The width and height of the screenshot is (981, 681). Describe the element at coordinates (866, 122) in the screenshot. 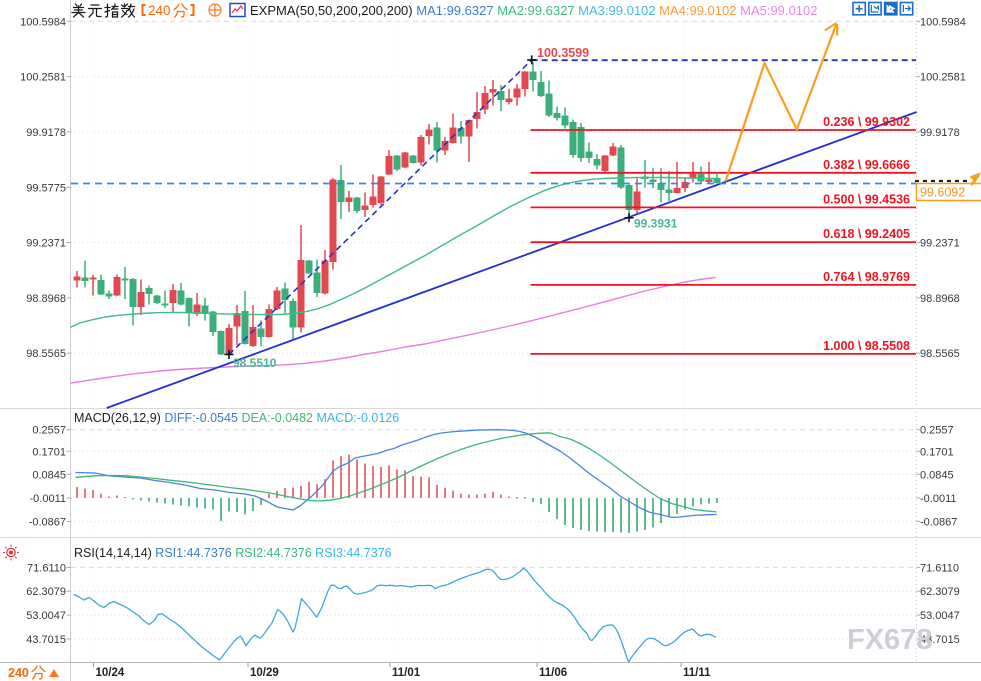

I see `svg-text: 0.236 \ 99.9302` at that location.